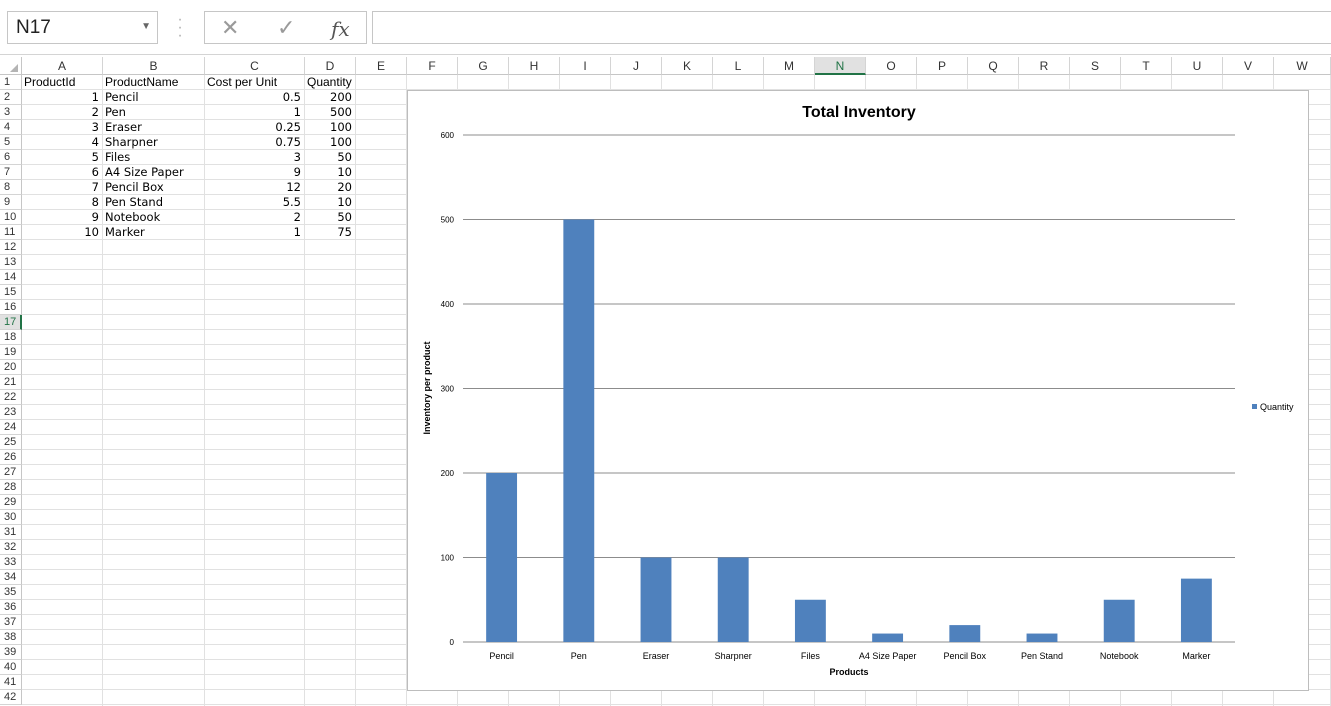 This screenshot has height=706, width=1331. I want to click on table-cell: 4, so click(95, 142).